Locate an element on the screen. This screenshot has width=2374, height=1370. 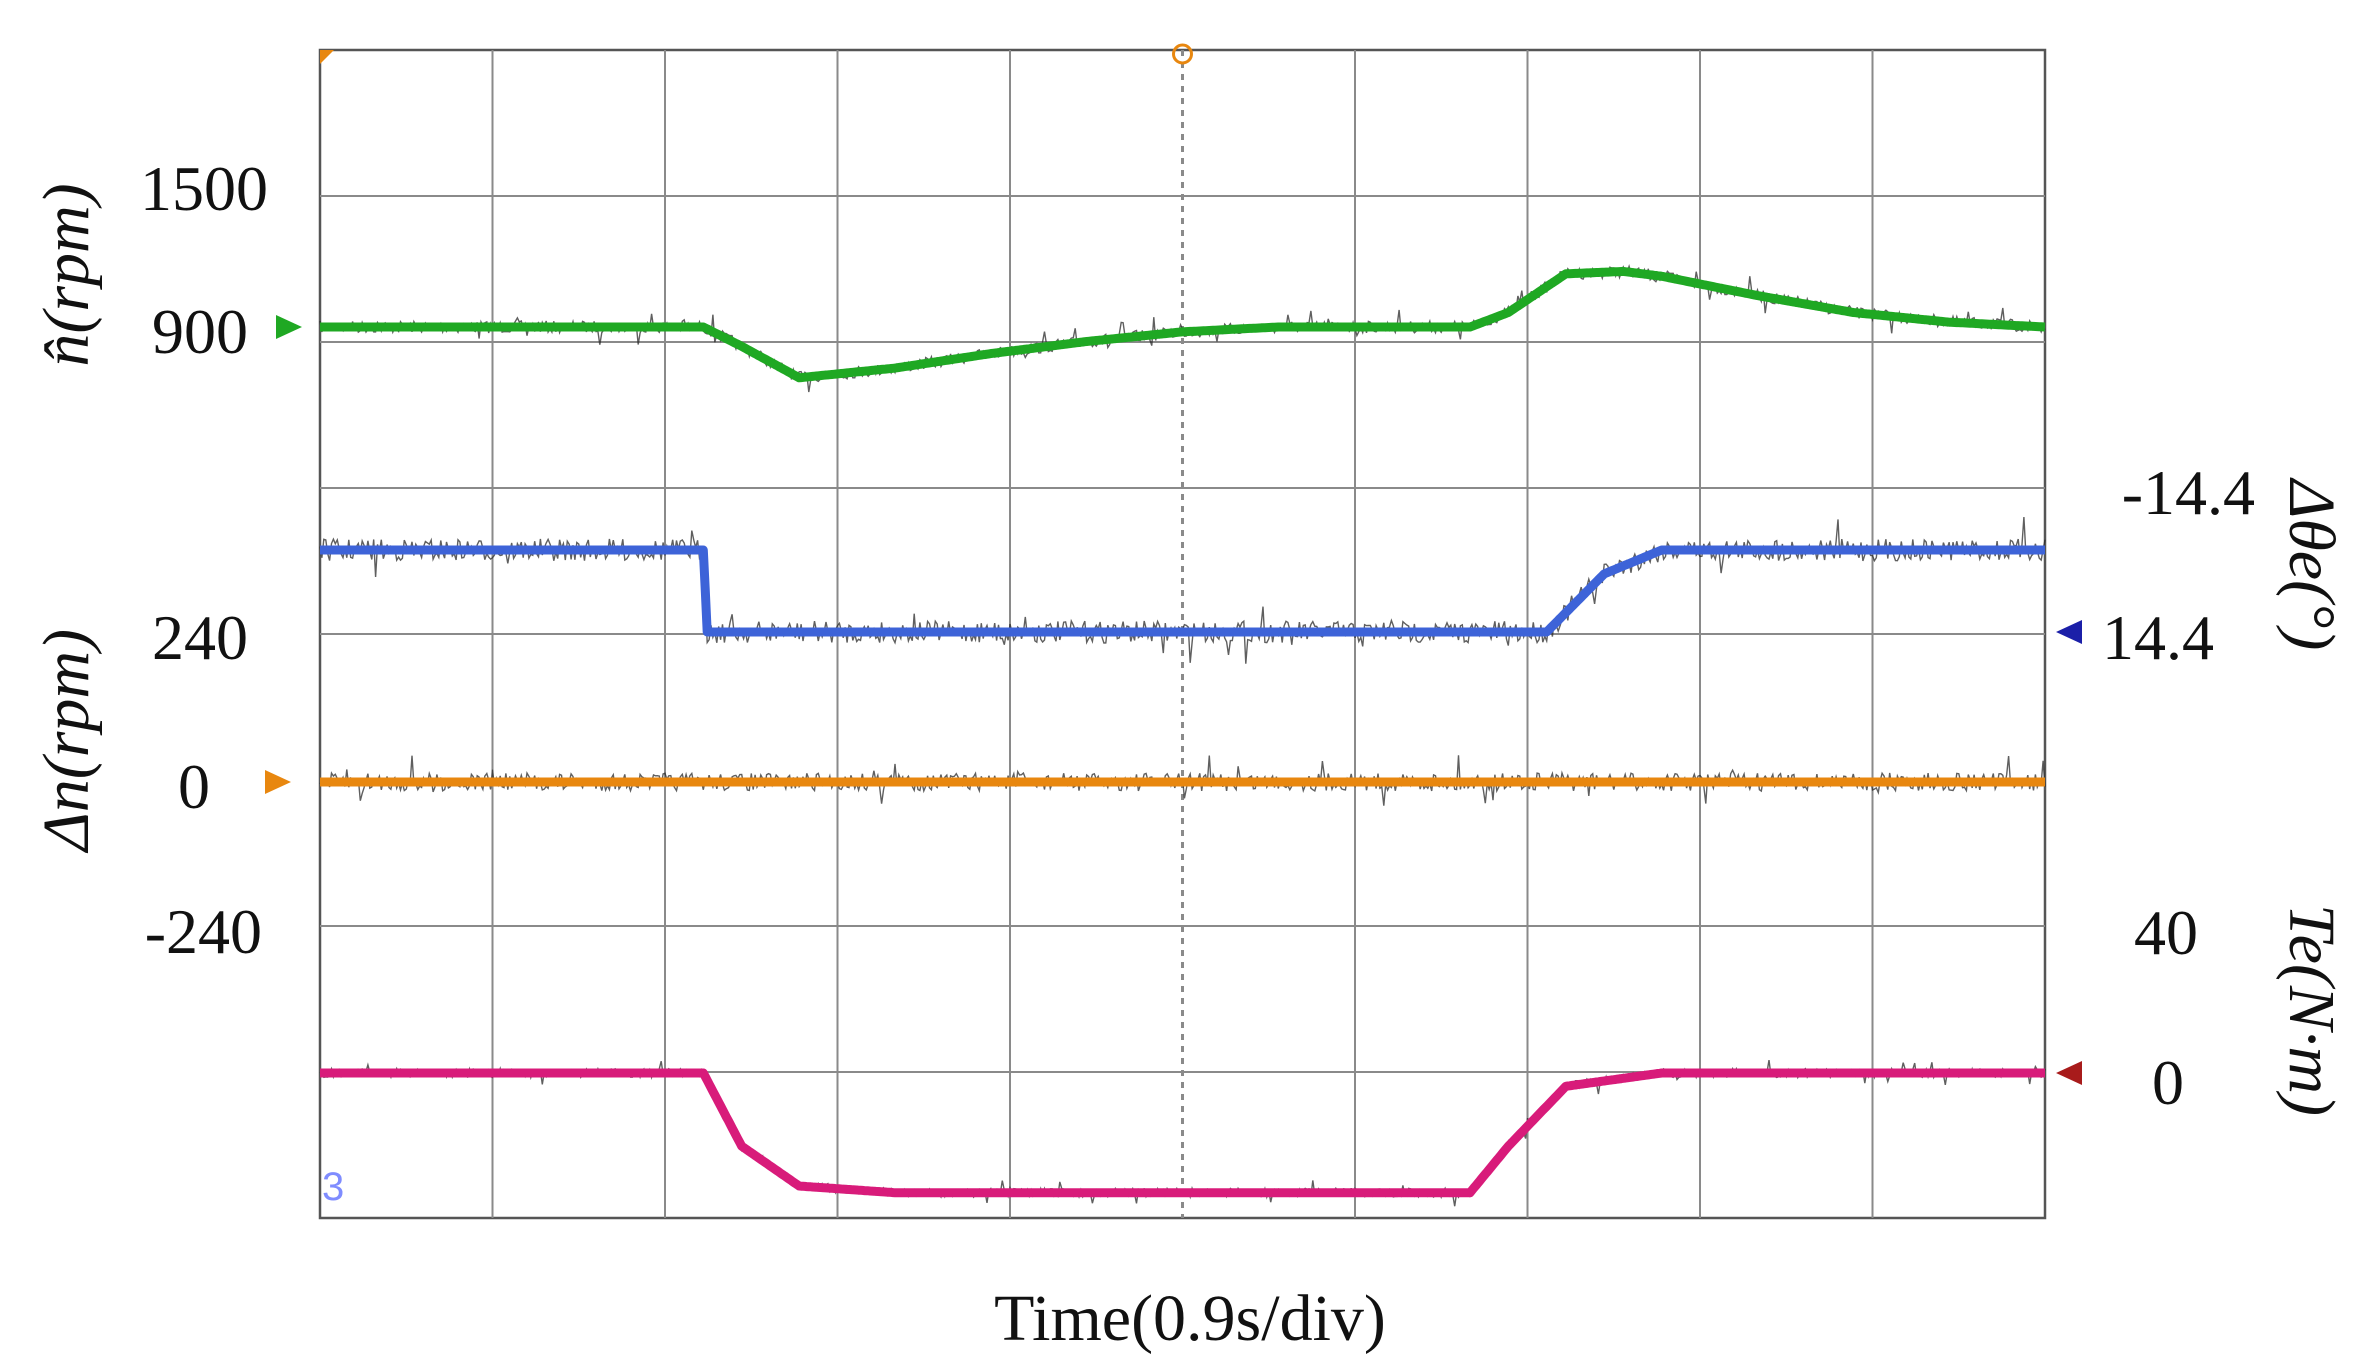
tick-label-dn-neg240: -240 is located at coordinates (203, 931).